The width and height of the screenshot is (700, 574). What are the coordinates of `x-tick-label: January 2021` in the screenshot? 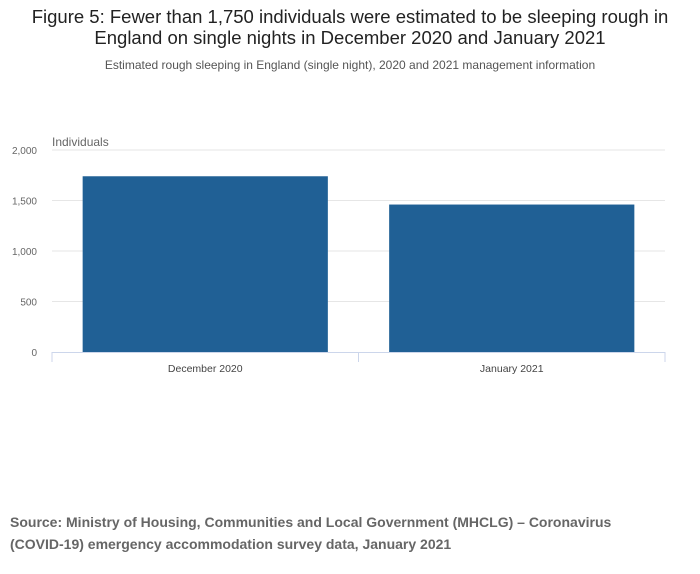 It's located at (512, 369).